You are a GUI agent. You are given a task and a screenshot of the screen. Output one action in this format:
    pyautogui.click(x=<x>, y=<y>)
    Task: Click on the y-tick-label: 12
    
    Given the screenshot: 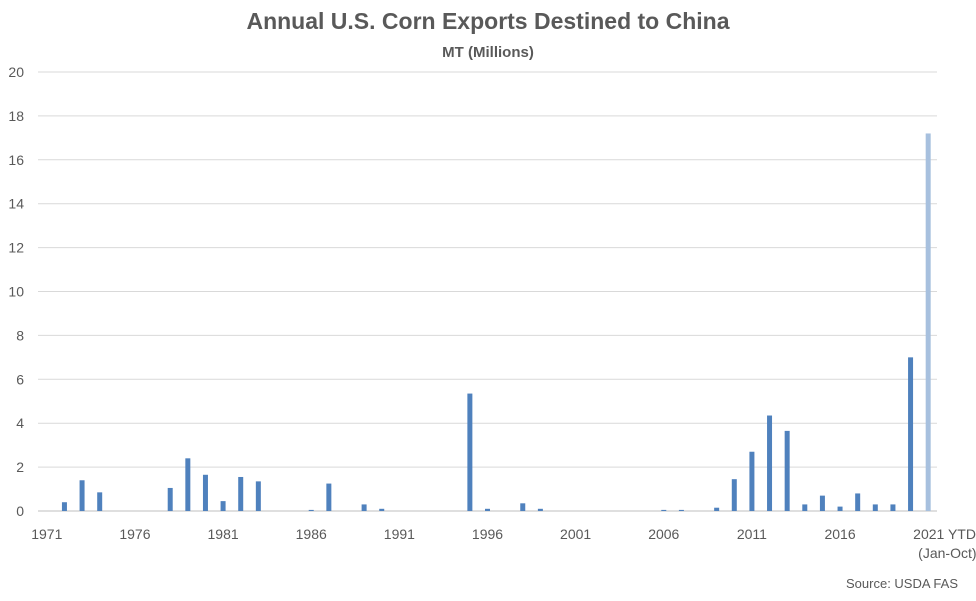 What is the action you would take?
    pyautogui.click(x=16, y=248)
    